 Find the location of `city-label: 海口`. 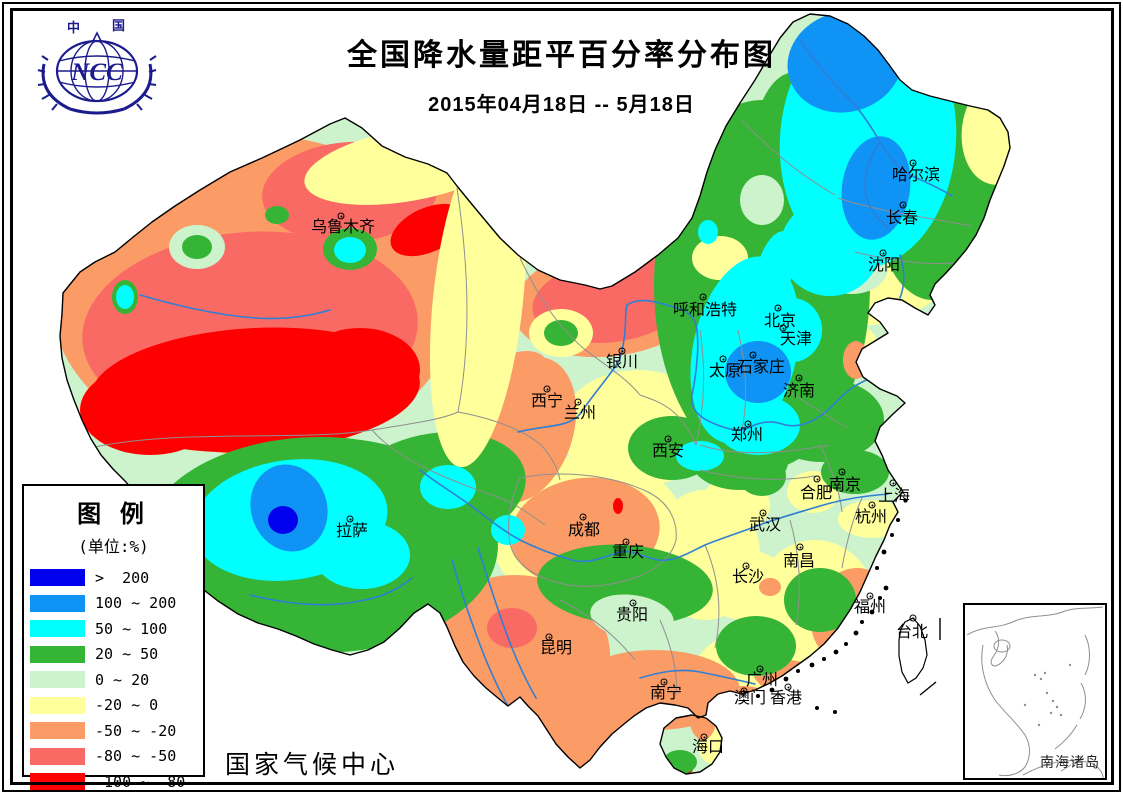

city-label: 海口 is located at coordinates (708, 747).